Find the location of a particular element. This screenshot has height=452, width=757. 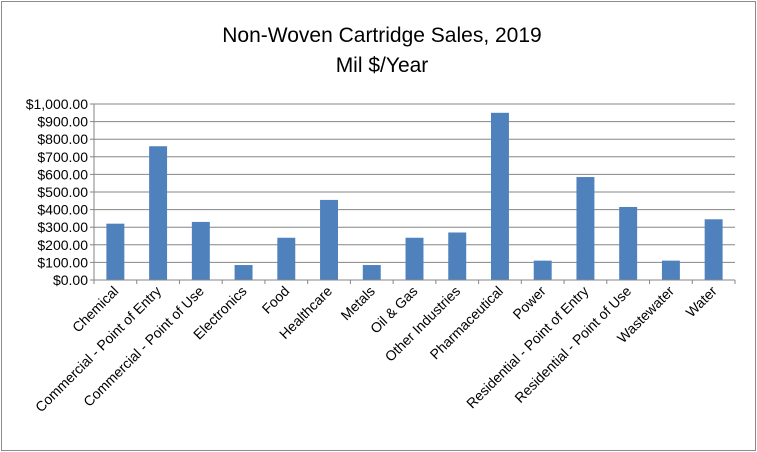

y-tick-label: $400.00 is located at coordinates (62, 210).